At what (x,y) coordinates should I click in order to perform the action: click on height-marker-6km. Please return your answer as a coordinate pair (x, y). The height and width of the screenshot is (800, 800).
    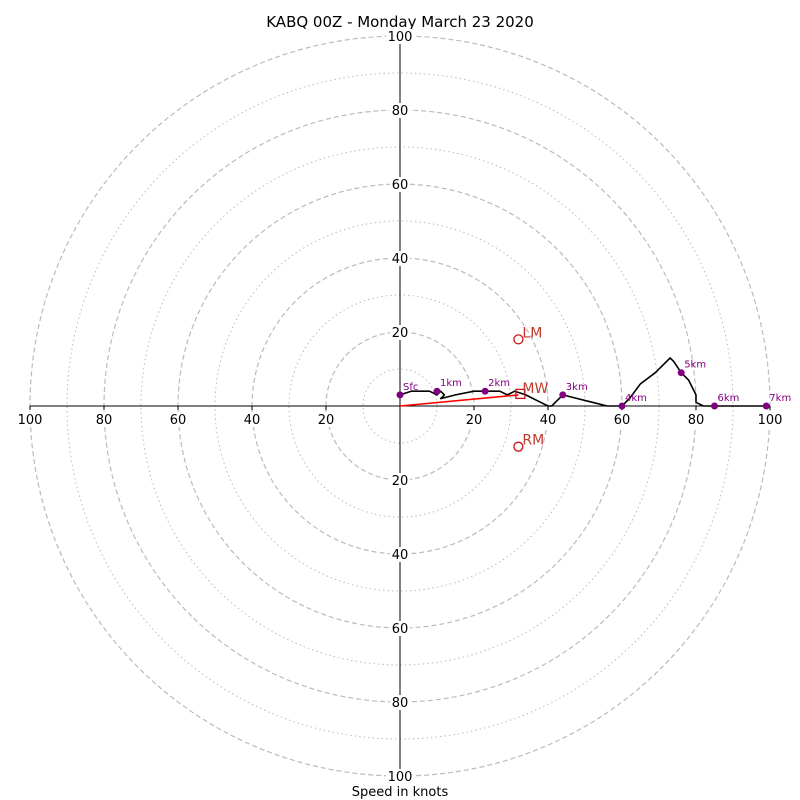
    Looking at the image, I should click on (714, 406).